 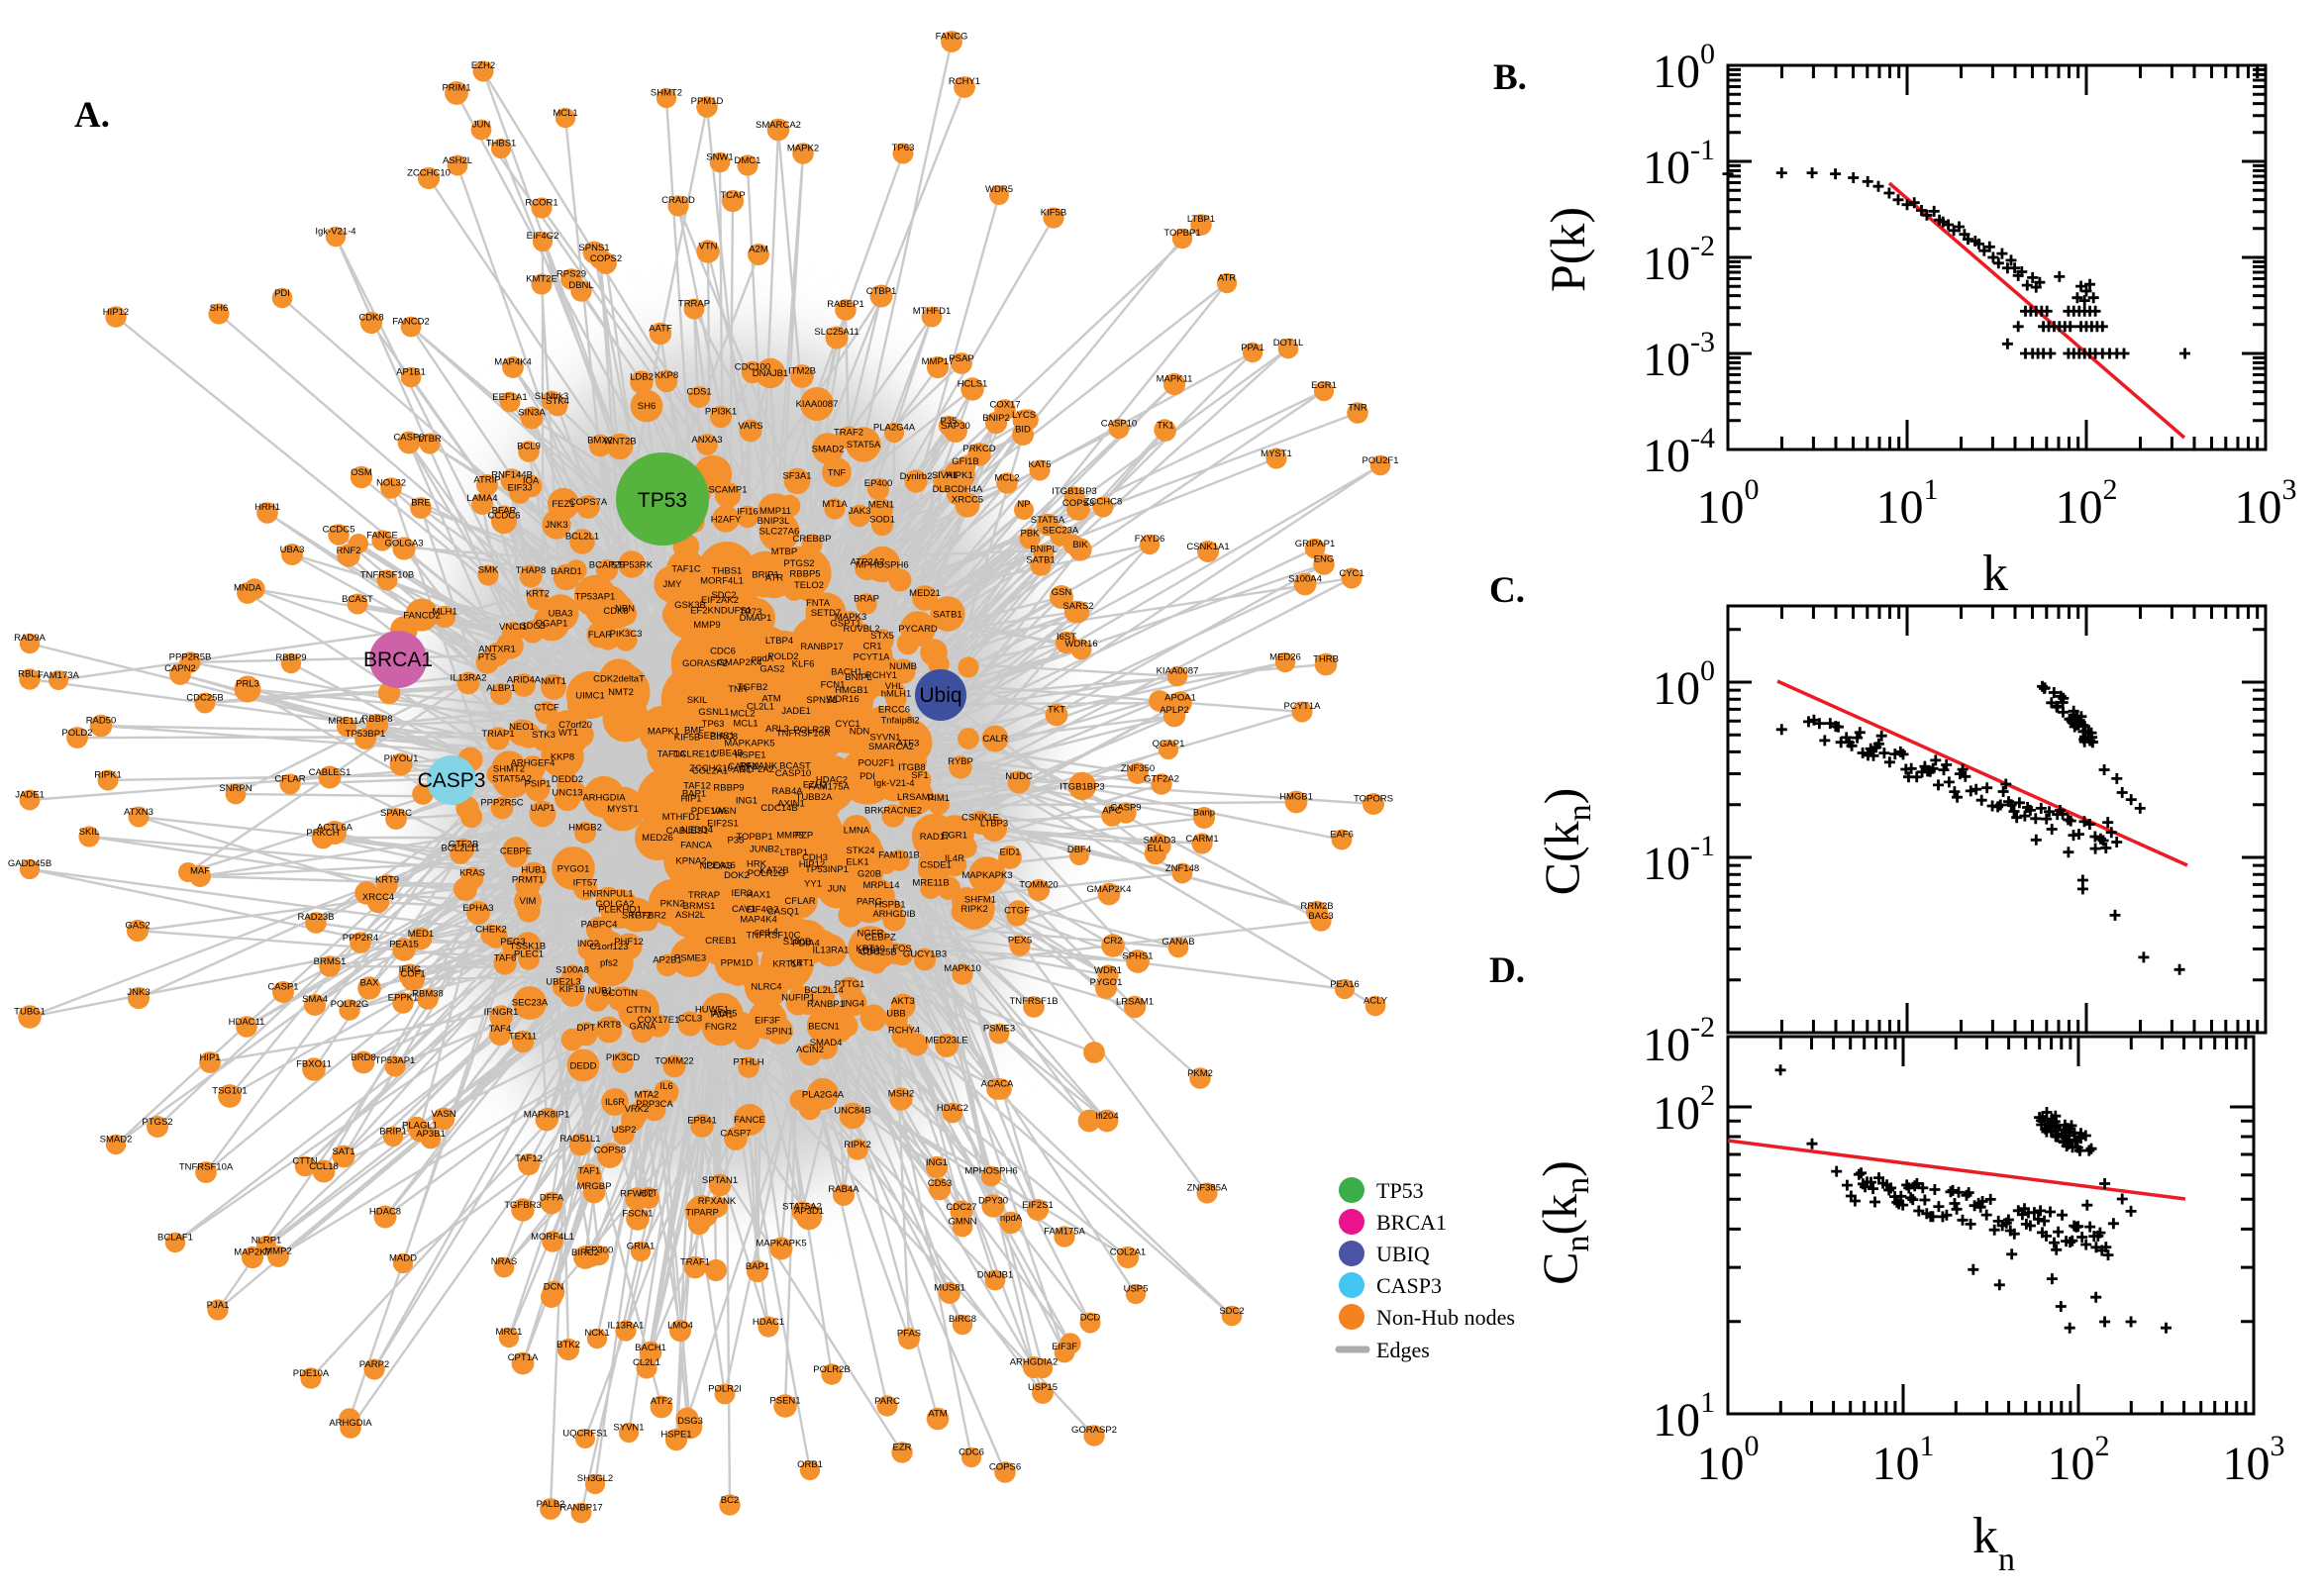 What do you see at coordinates (481, 125) in the screenshot?
I see `svg-text: JUN` at bounding box center [481, 125].